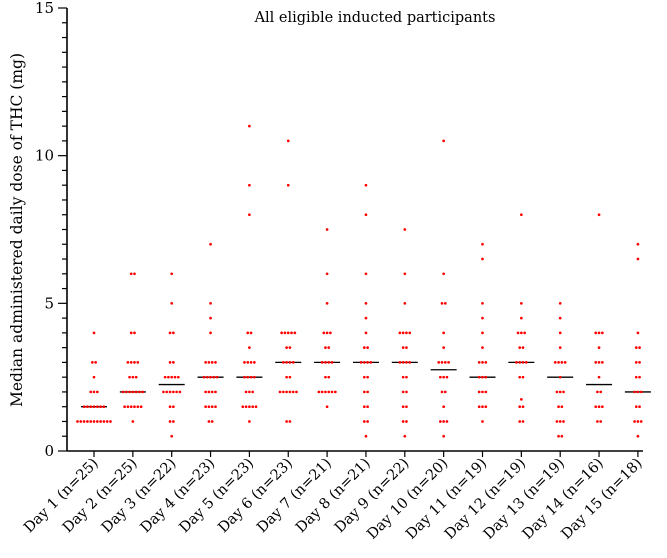 This screenshot has height=558, width=667. What do you see at coordinates (49, 303) in the screenshot?
I see `y-tick-label: 5` at bounding box center [49, 303].